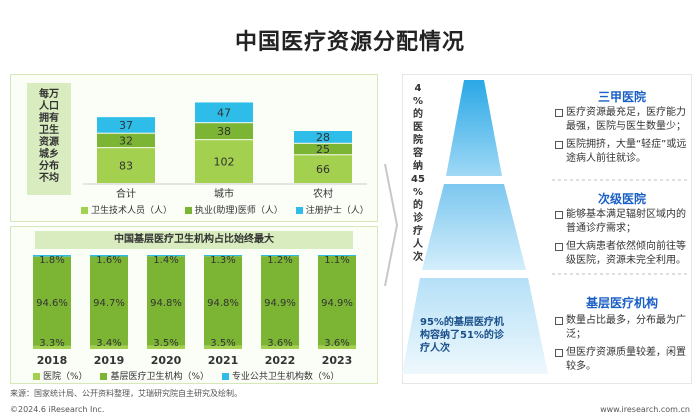 The width and height of the screenshot is (700, 420). Describe the element at coordinates (337, 303) in the screenshot. I see `share-label-primary-2023: 94.9%` at that location.